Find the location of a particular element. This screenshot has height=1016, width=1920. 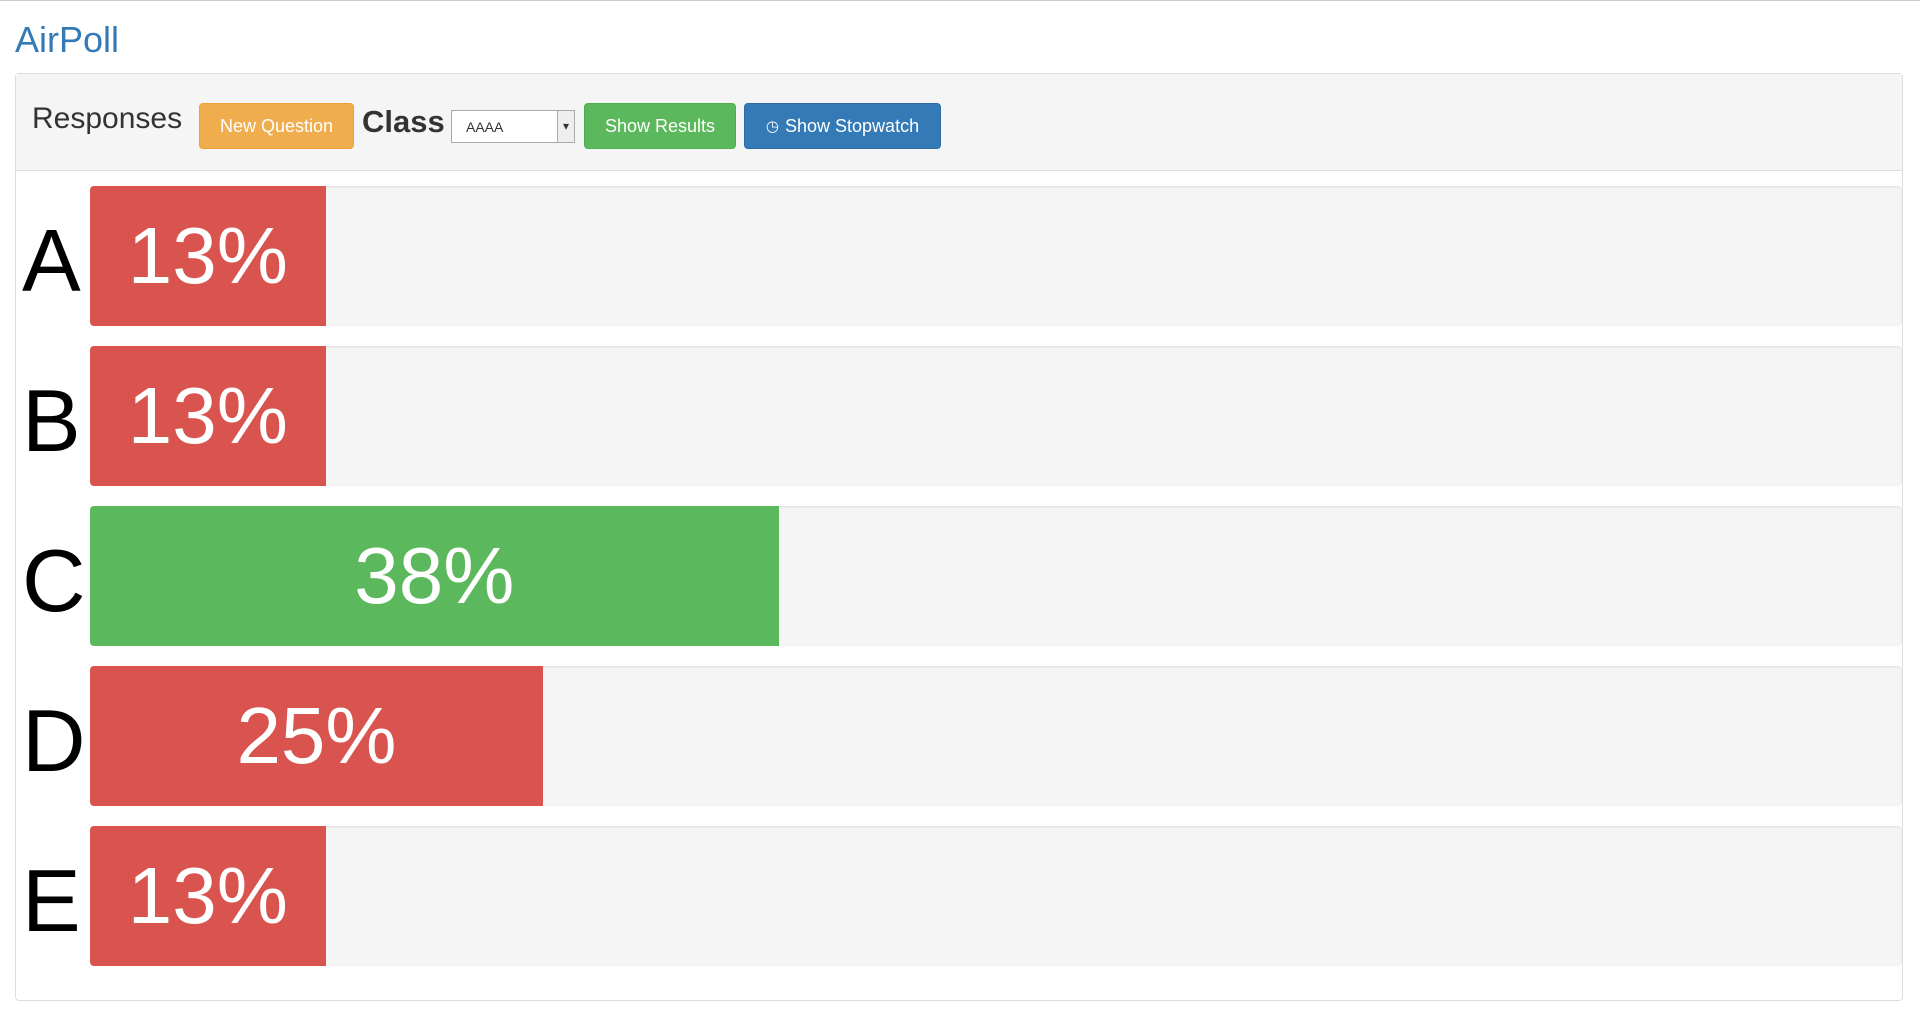

progress-bar: 38% is located at coordinates (434, 576).